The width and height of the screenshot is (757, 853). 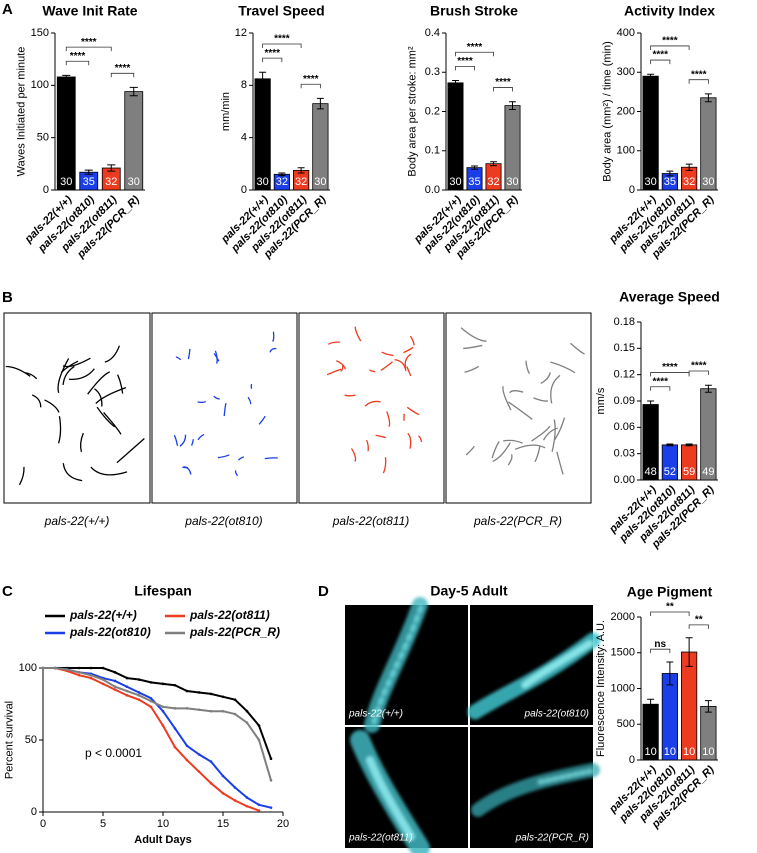 What do you see at coordinates (412, 111) in the screenshot?
I see `y-axis-label: Body area per stroke: mm²` at bounding box center [412, 111].